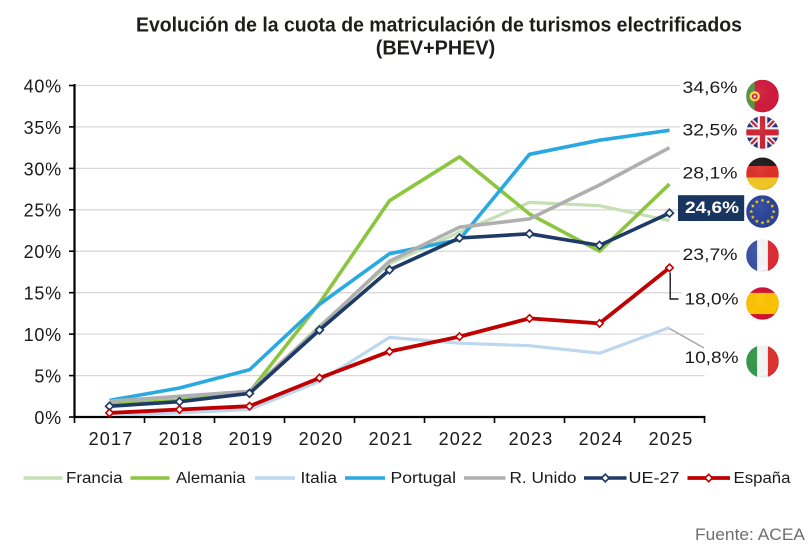  Describe the element at coordinates (436, 49) in the screenshot. I see `svg-text: (BEV+PHEV)` at that location.